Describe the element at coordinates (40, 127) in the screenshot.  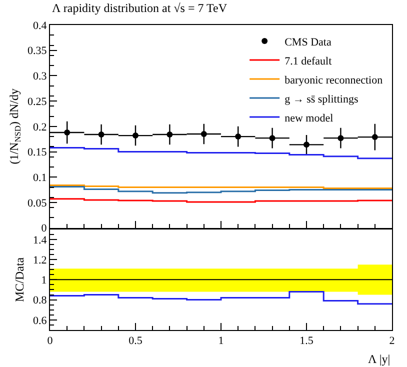
I see `y-tick-label: 0.2` at that location.